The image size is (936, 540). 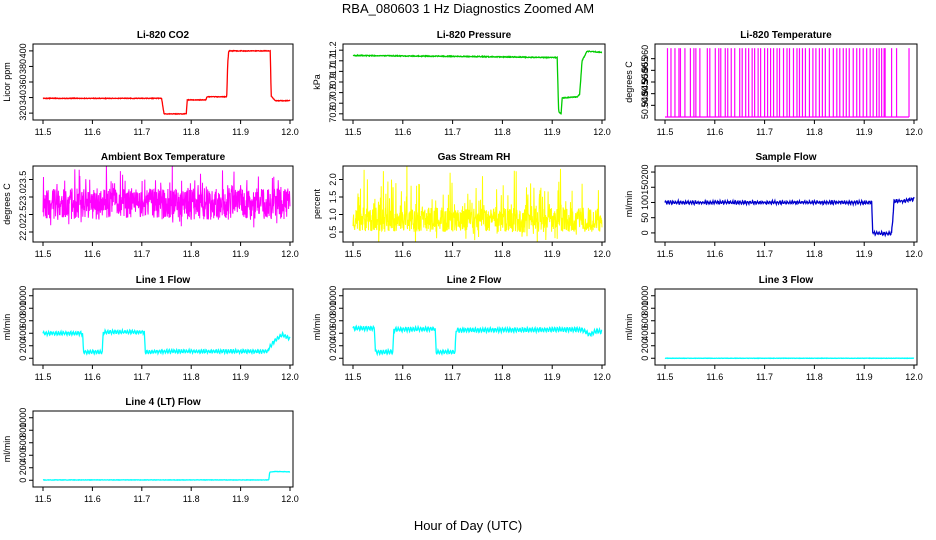 I want to click on y-tick-label: 70.9, so click(x=333, y=82).